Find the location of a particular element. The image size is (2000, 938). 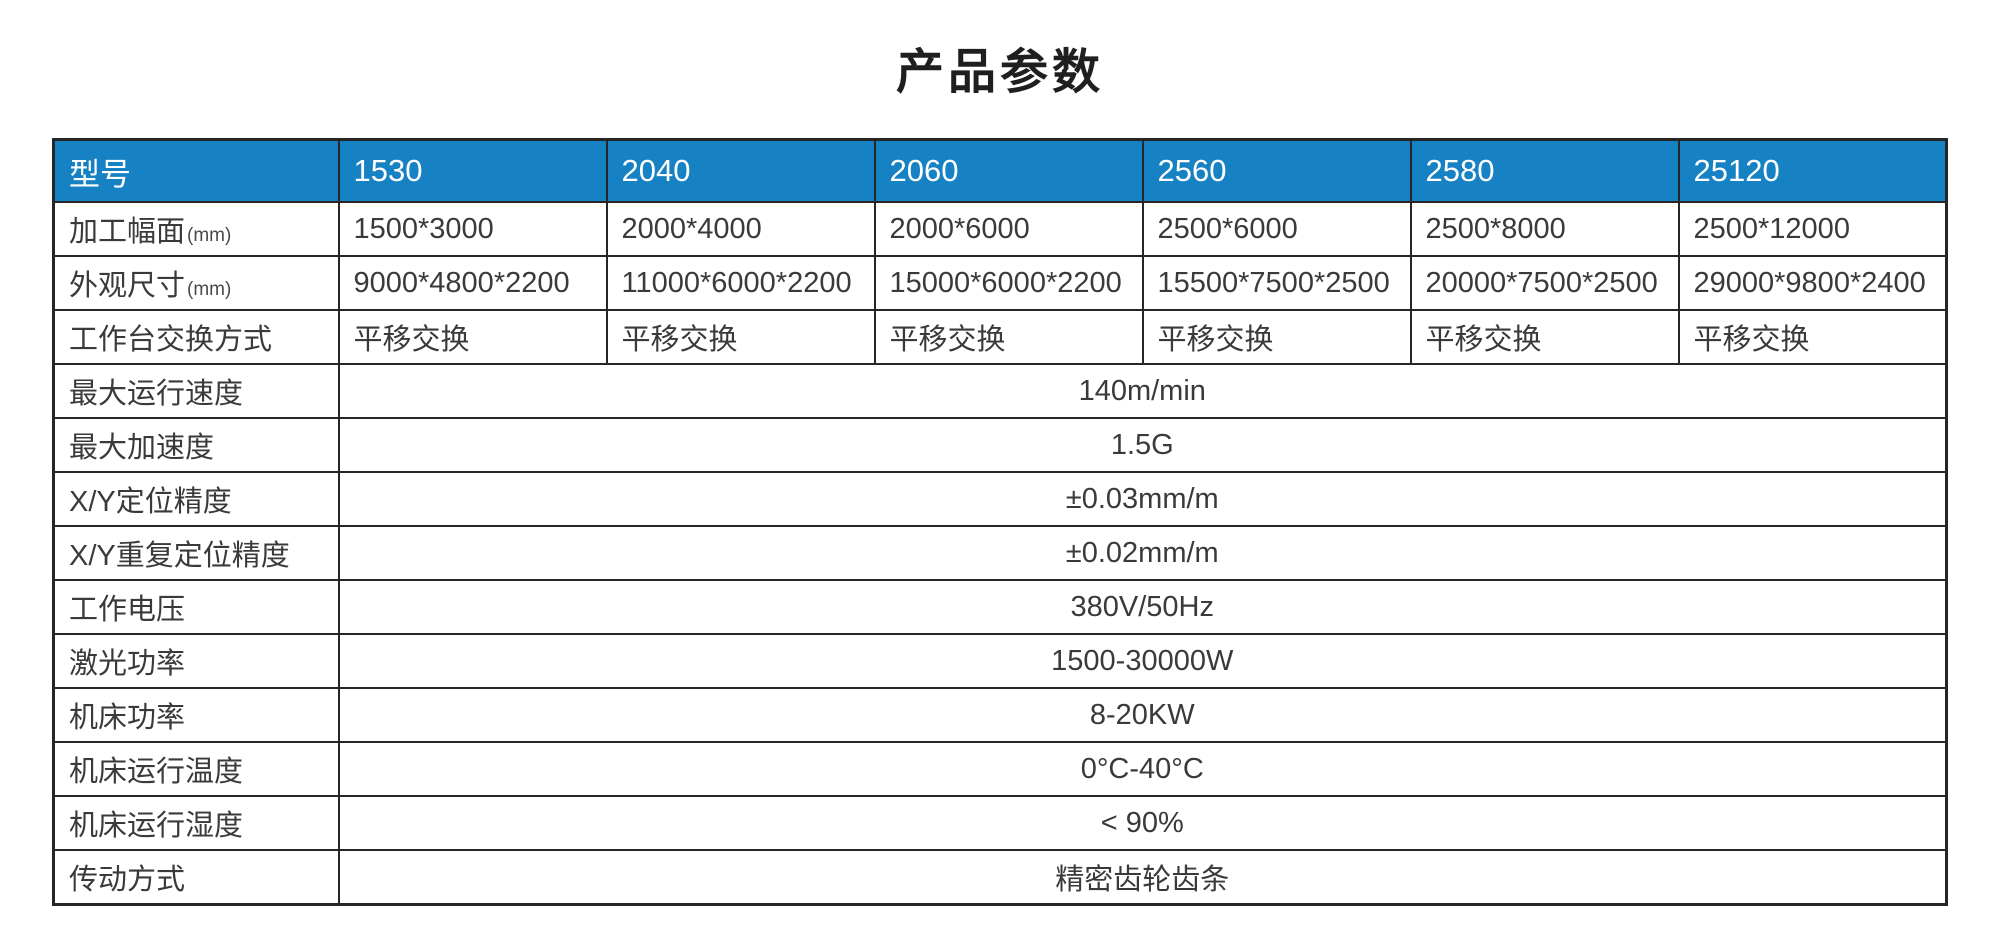

cell-dimensions-2060: 15000*6000*2200 is located at coordinates (1008, 283).